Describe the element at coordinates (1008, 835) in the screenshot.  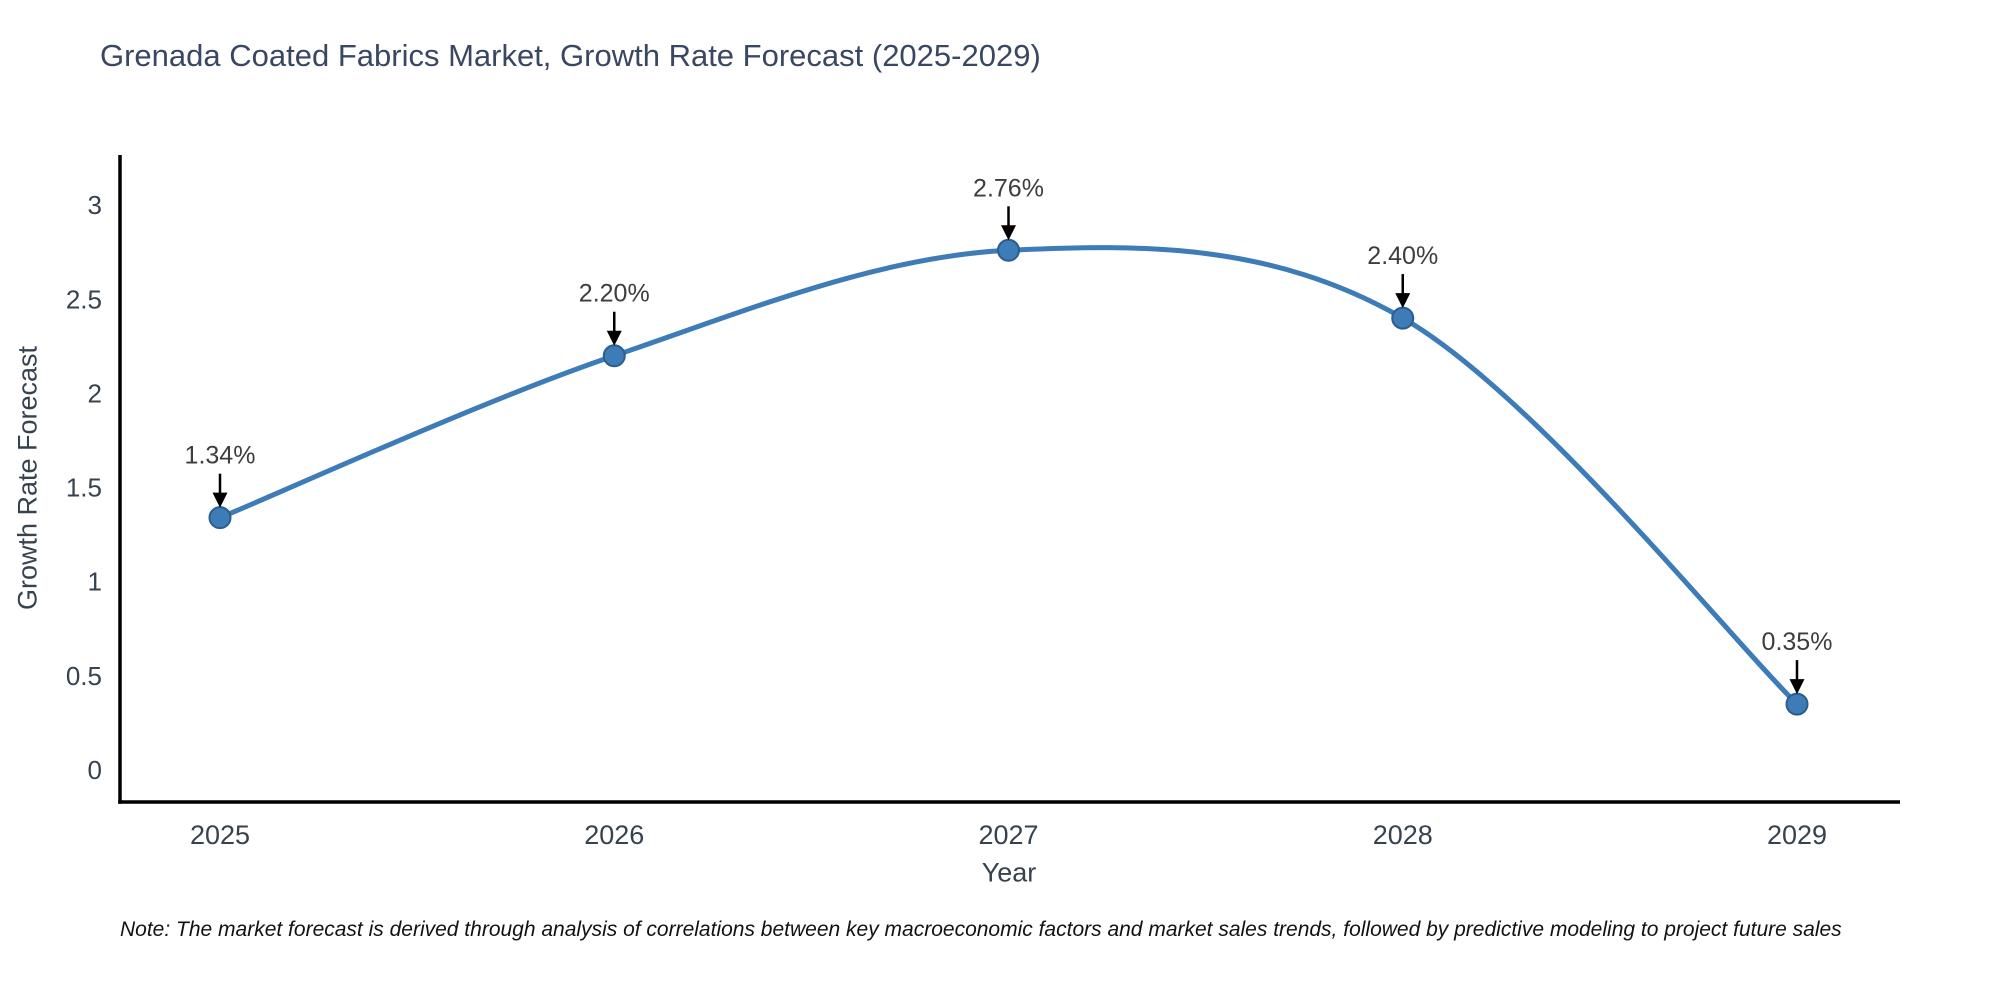
I see `x-tick-label: 2027` at that location.